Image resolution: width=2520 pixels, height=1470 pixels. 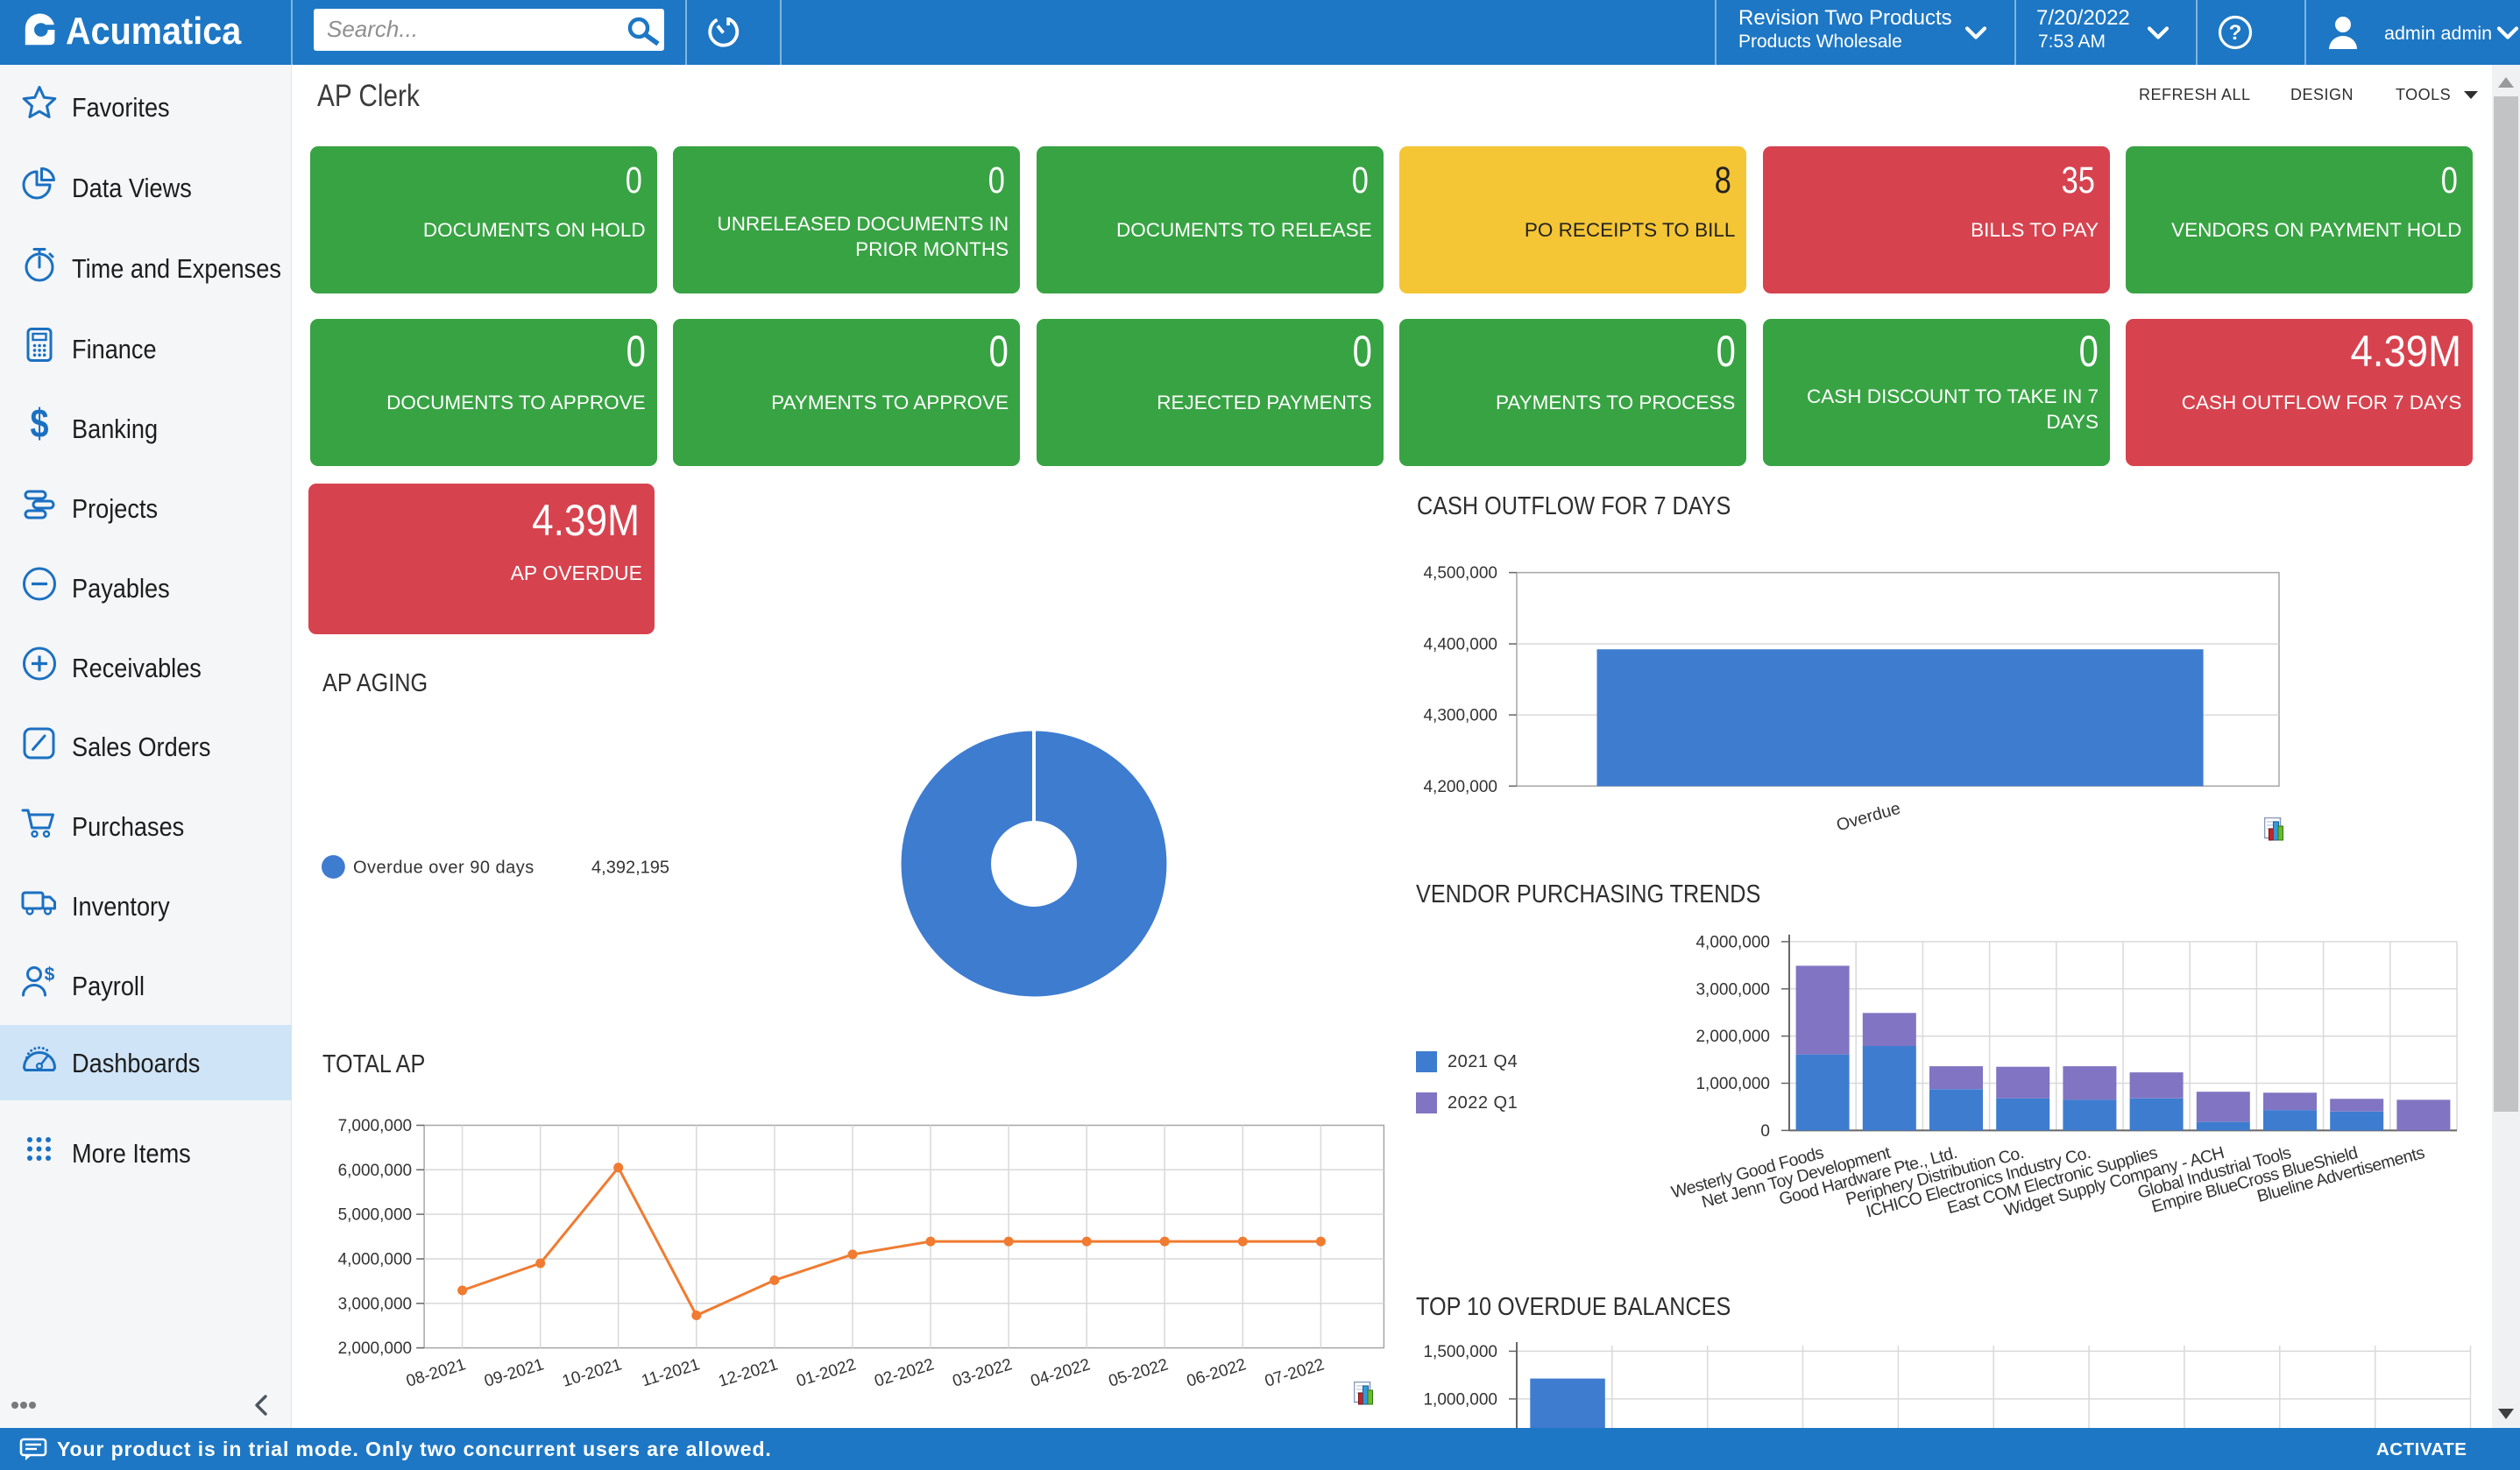 What do you see at coordinates (749, 1373) in the screenshot?
I see `svg-text: 12-2021` at bounding box center [749, 1373].